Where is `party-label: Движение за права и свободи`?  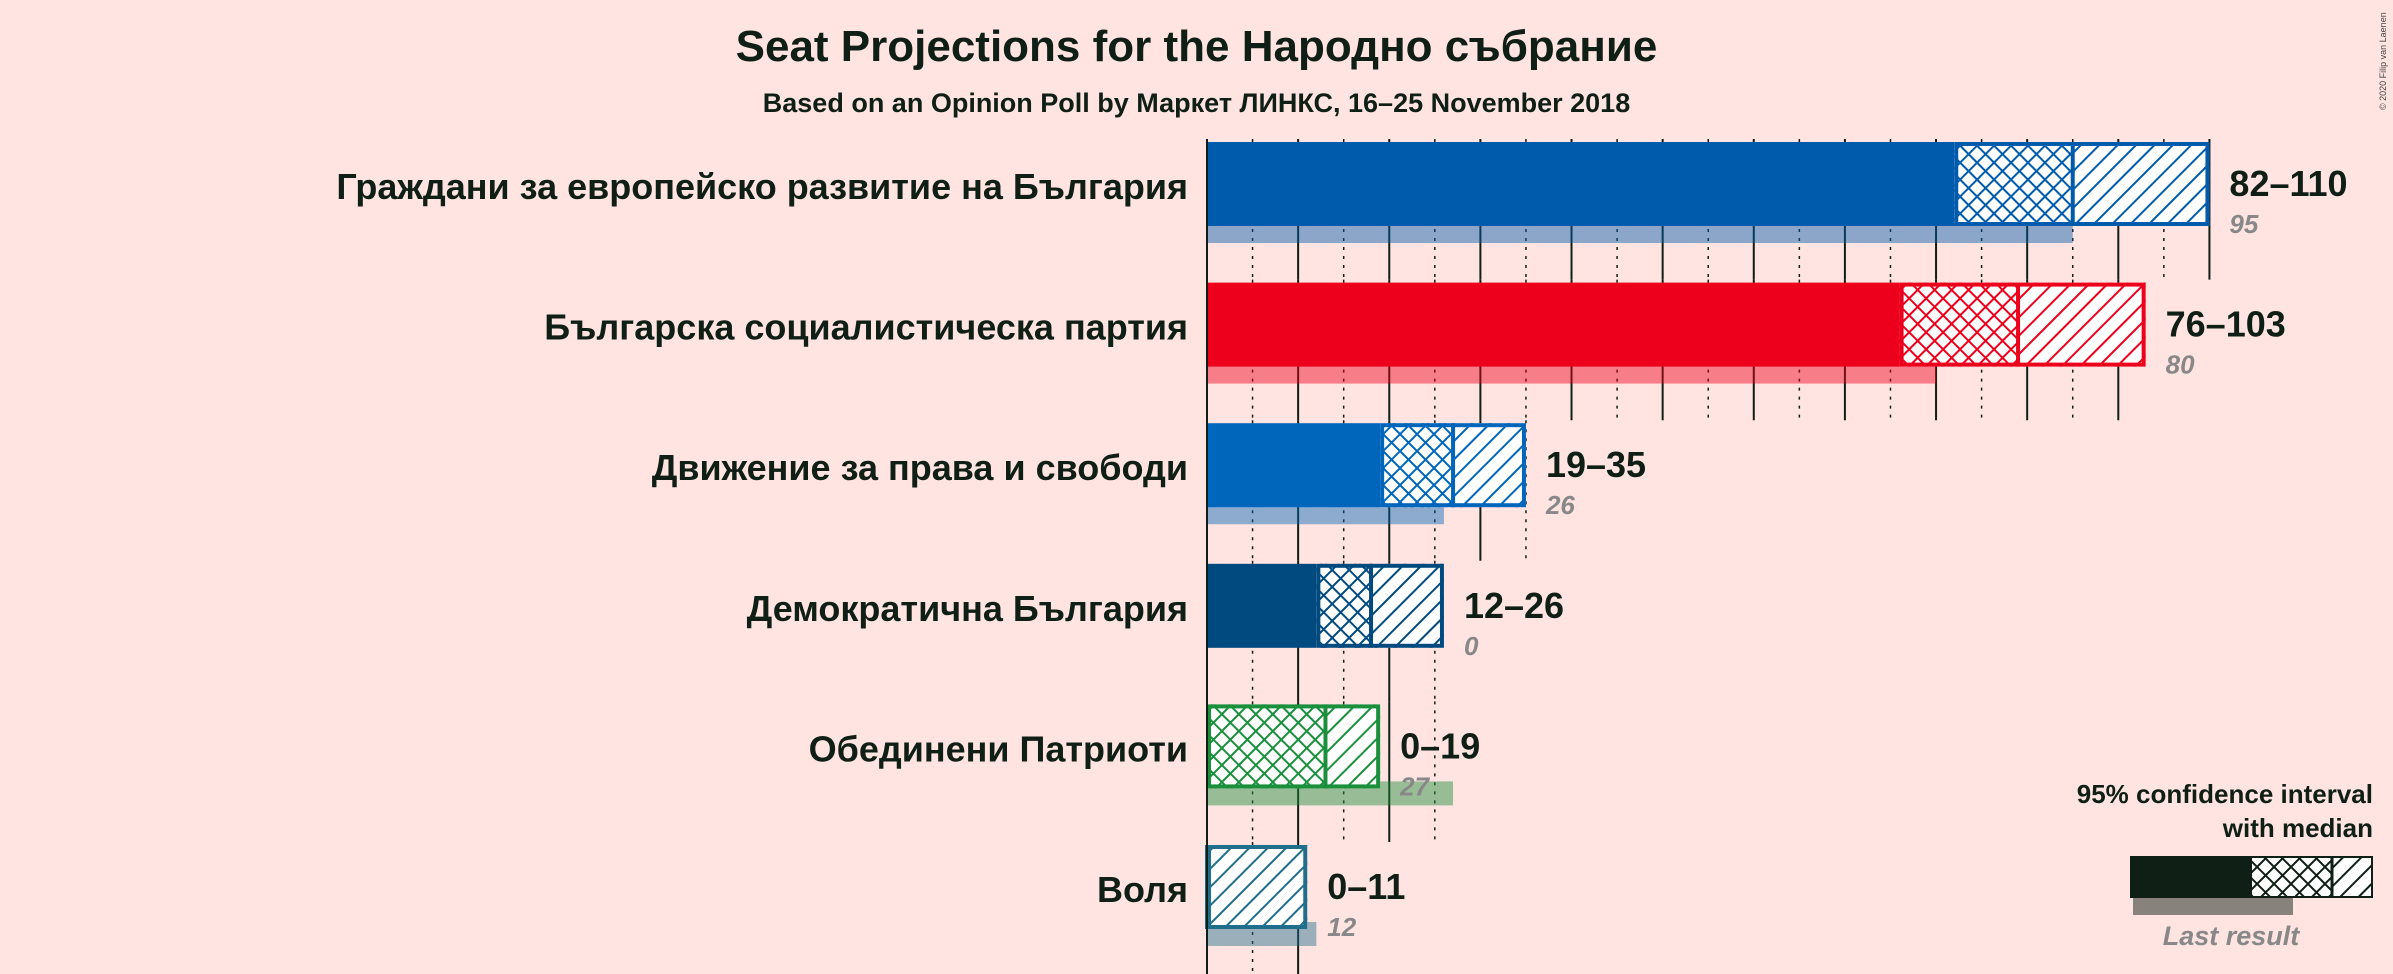 party-label: Движение за права и свободи is located at coordinates (920, 467).